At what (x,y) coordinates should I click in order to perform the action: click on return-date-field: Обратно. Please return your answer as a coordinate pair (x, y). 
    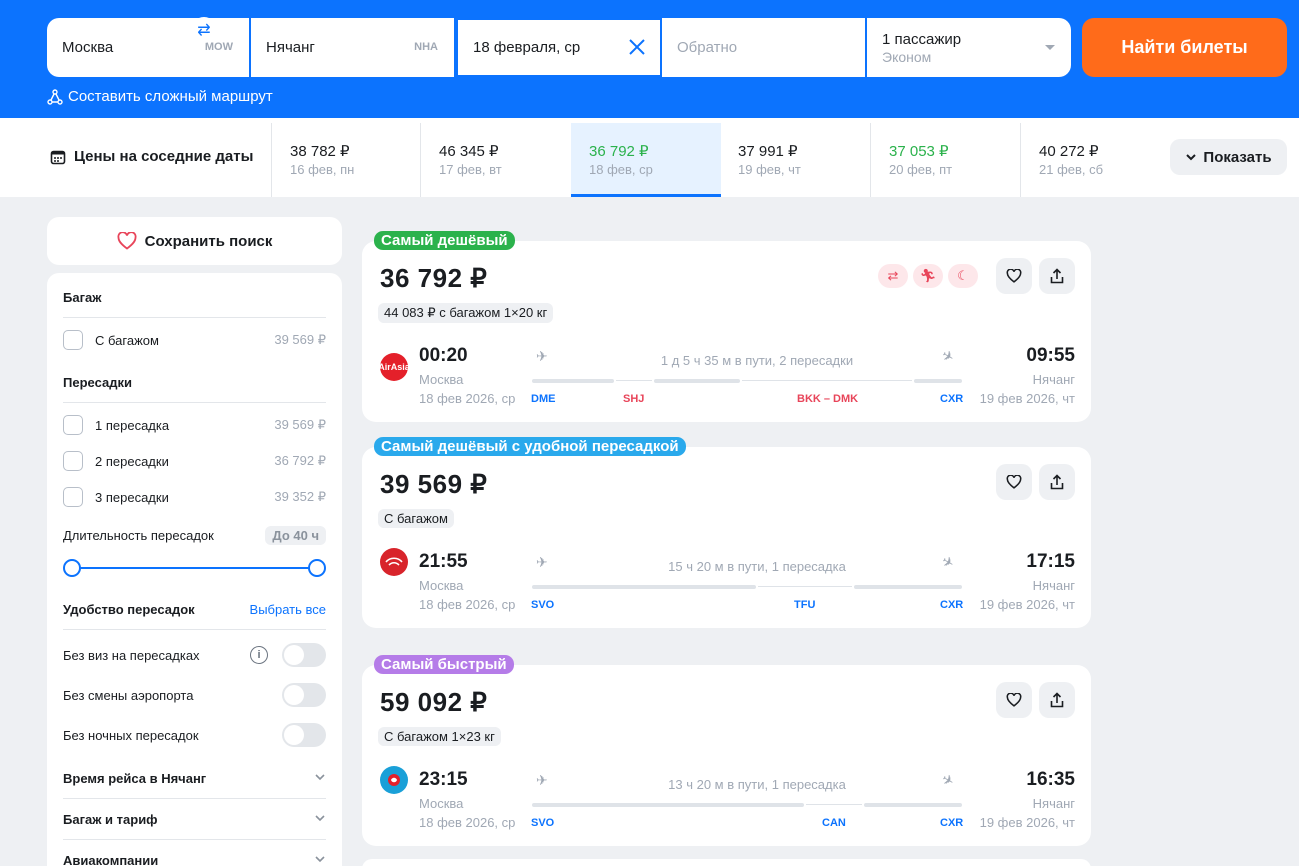
    Looking at the image, I should click on (764, 47).